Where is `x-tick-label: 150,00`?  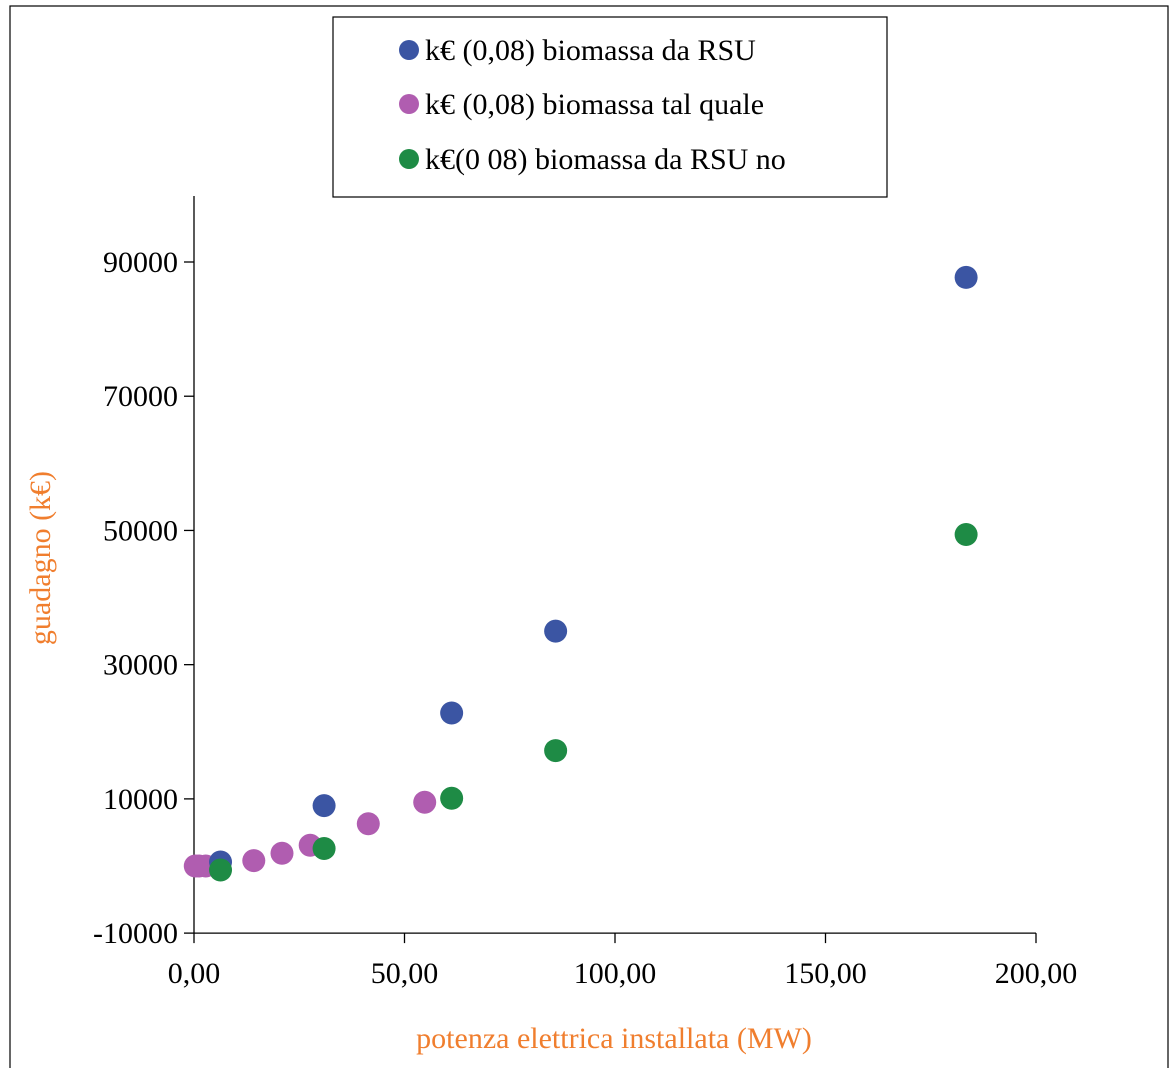
x-tick-label: 150,00 is located at coordinates (825, 973).